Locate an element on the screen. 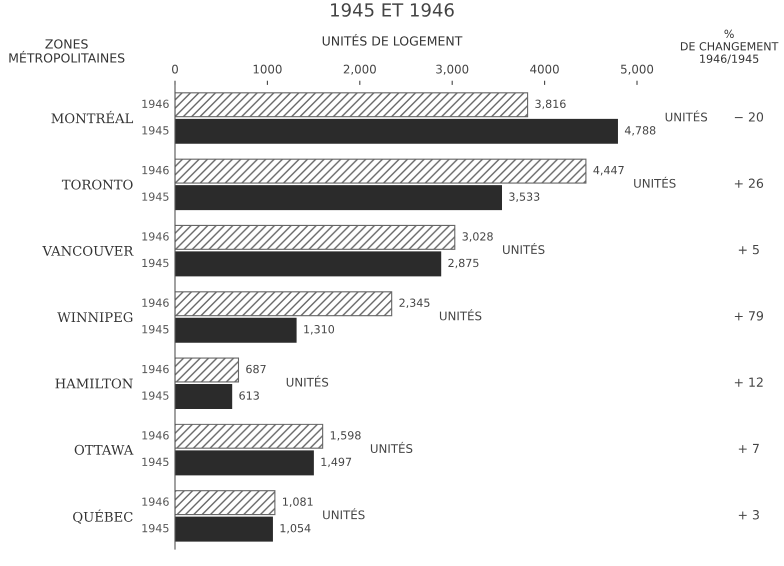  data-label: 613 is located at coordinates (249, 395).